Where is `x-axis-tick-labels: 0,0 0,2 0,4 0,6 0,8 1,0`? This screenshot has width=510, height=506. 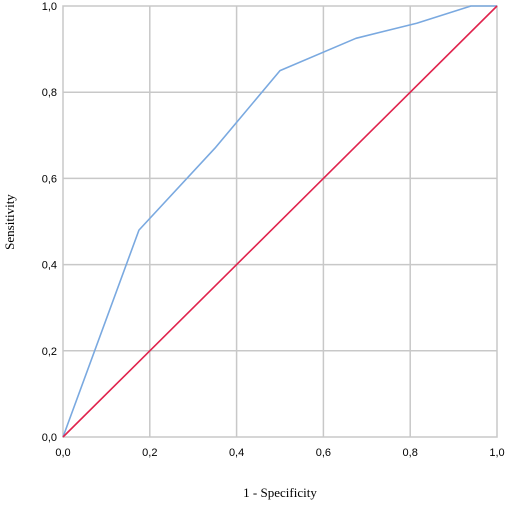
x-axis-tick-labels: 0,0 0,2 0,4 0,6 0,8 1,0 is located at coordinates (279, 453).